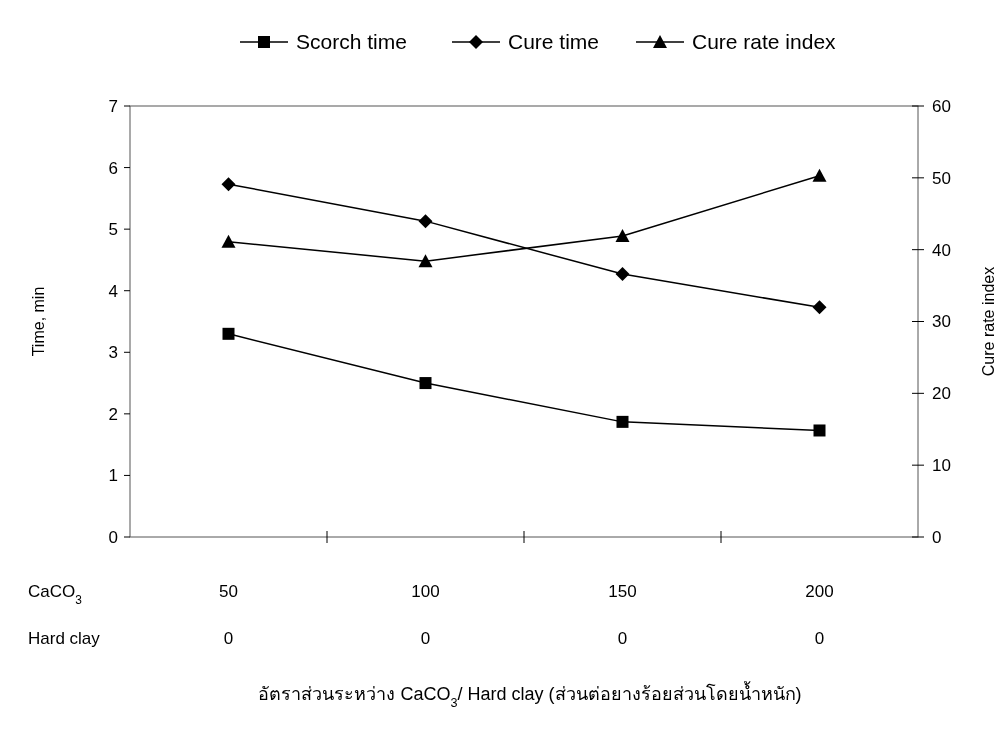  What do you see at coordinates (64, 638) in the screenshot?
I see `text: Hard clay` at bounding box center [64, 638].